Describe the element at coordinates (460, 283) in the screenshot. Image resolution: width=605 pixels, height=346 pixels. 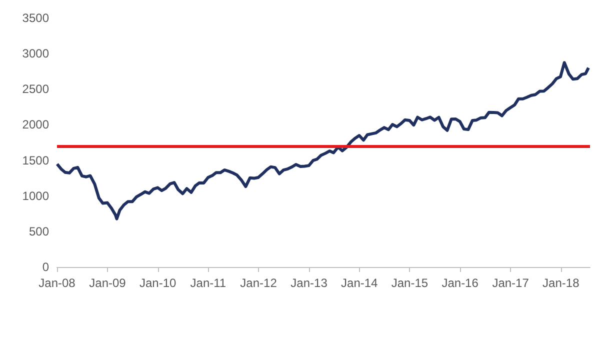
I see `x-tick-label: Jan-16` at that location.